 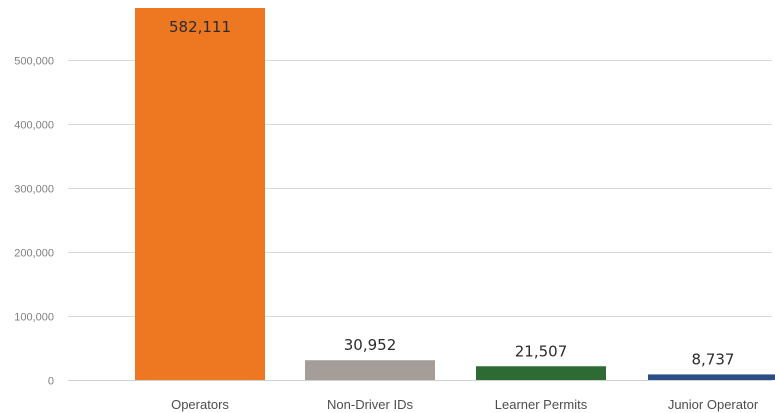 I want to click on x-category-label: Operators, so click(x=200, y=404).